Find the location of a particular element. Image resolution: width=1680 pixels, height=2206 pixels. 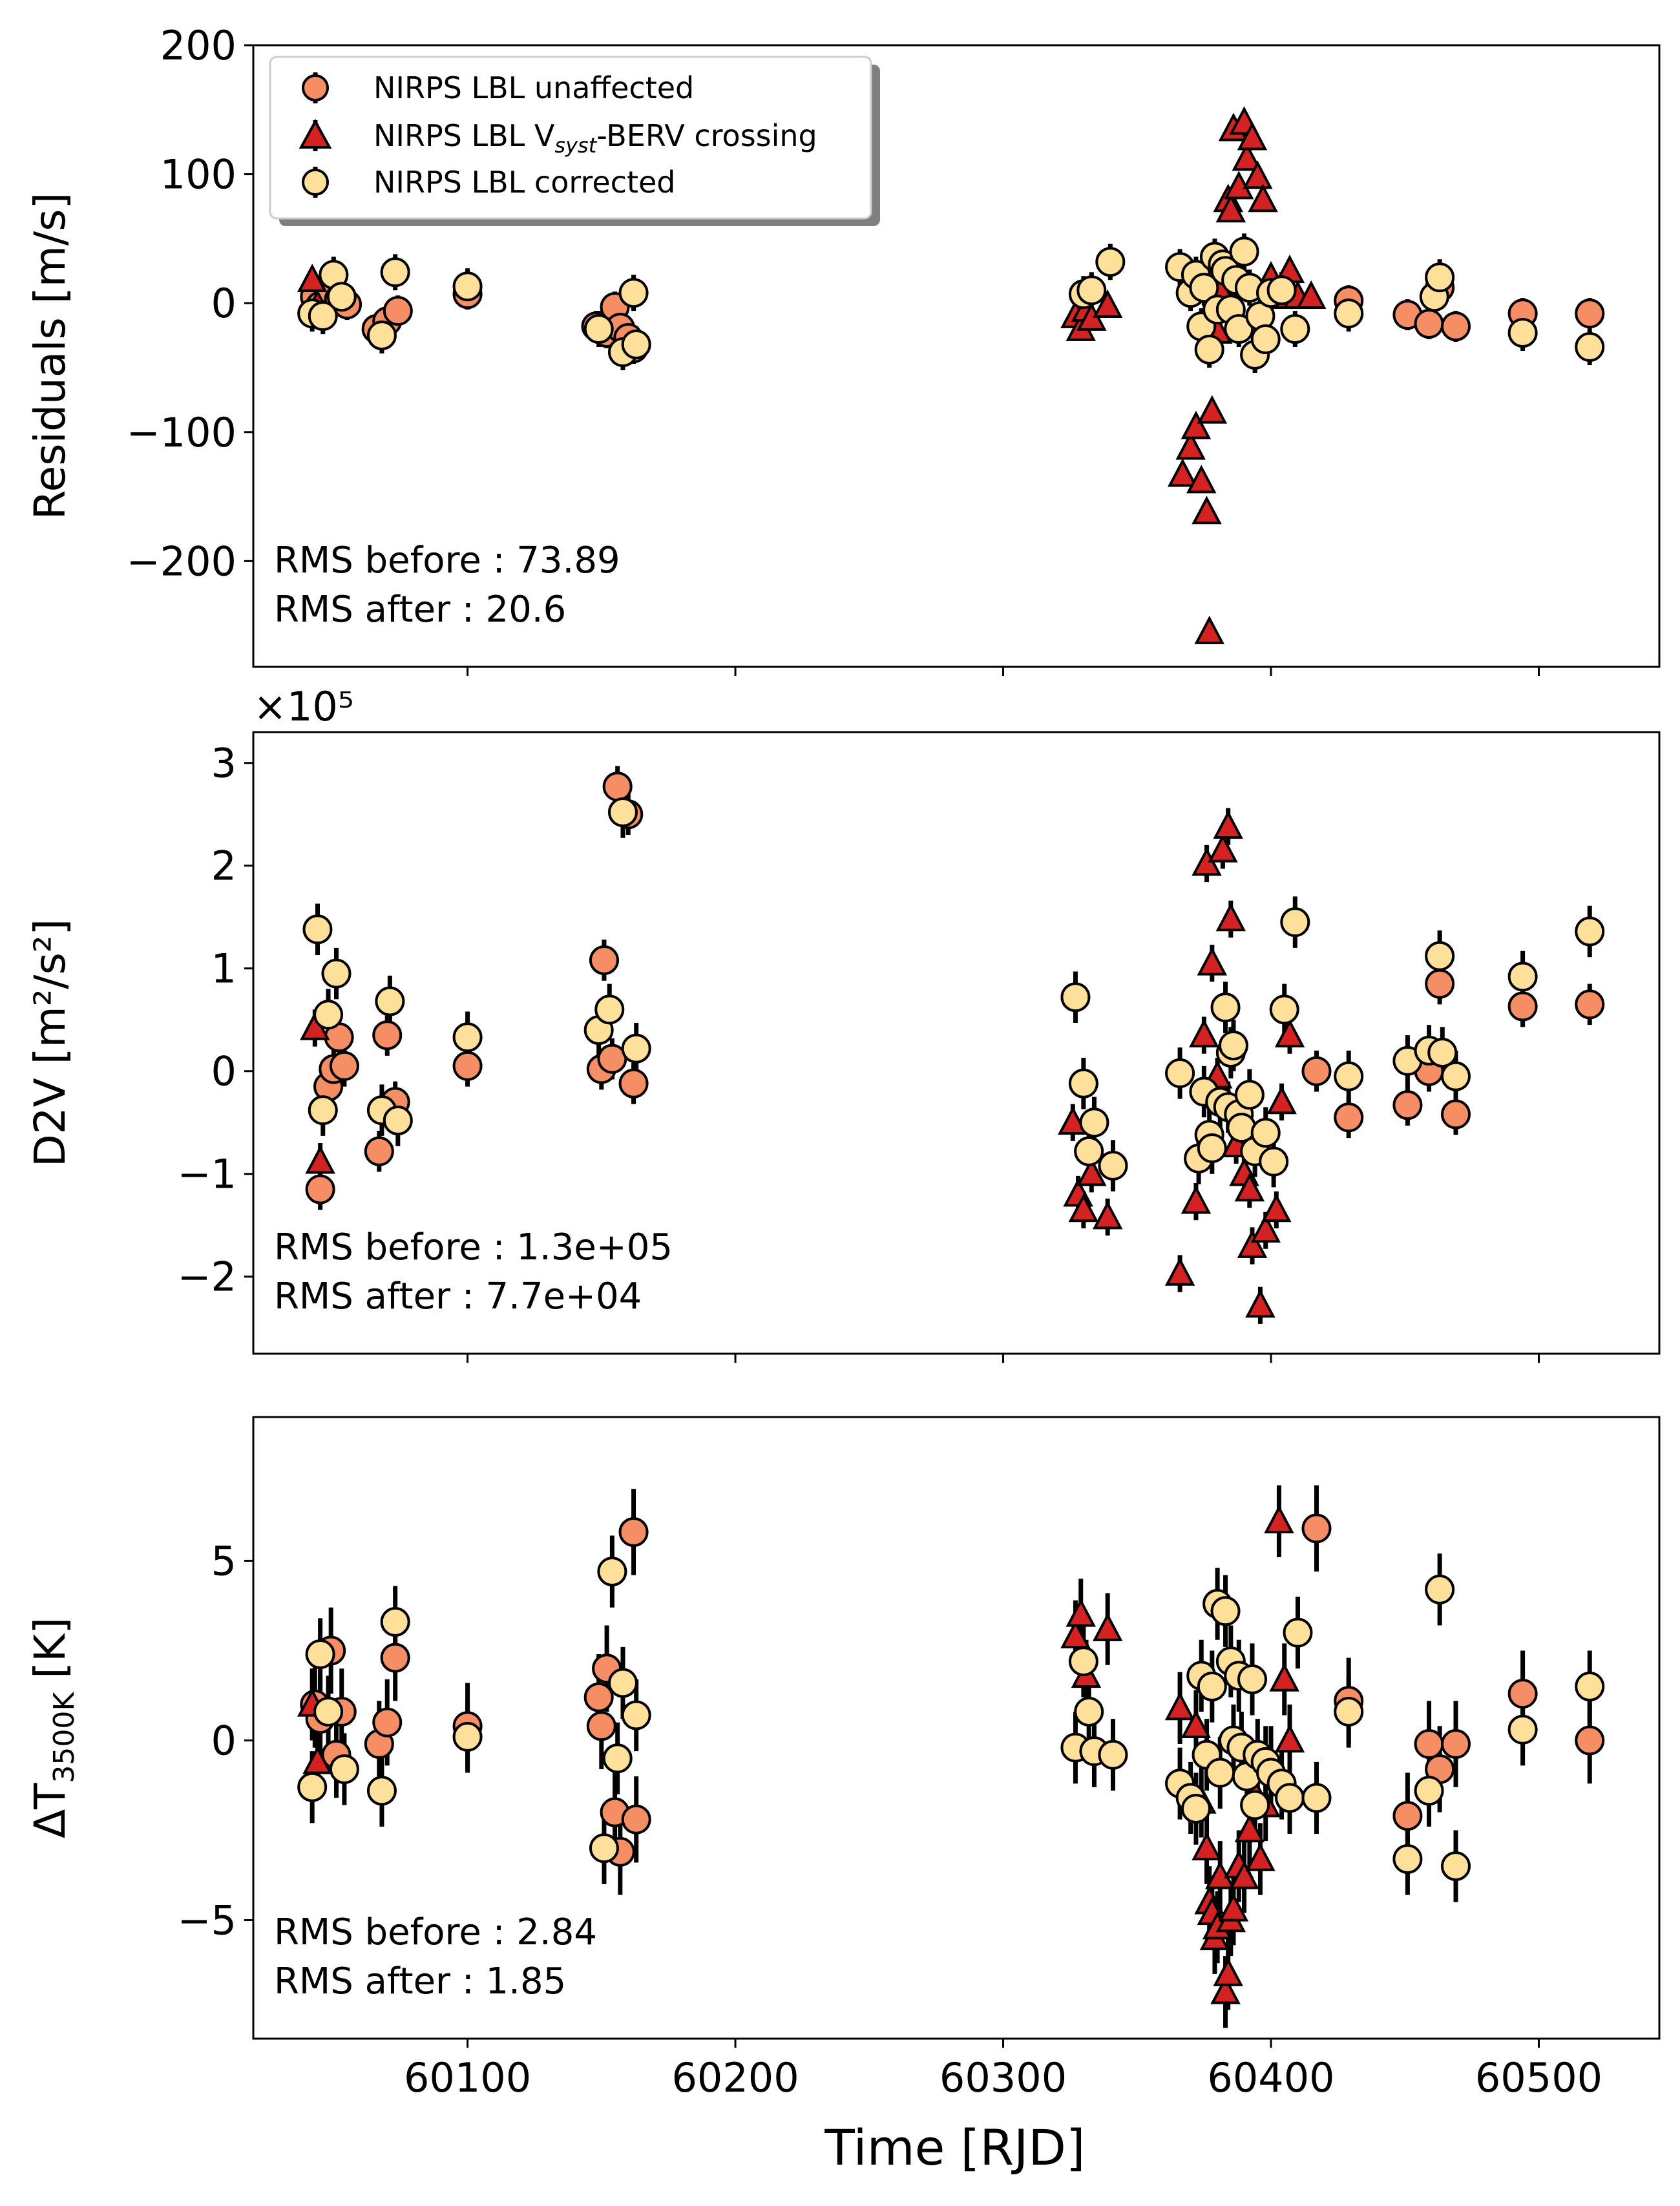

d2v-rms-before: RMS before : 1.3e+05 is located at coordinates (473, 1247).